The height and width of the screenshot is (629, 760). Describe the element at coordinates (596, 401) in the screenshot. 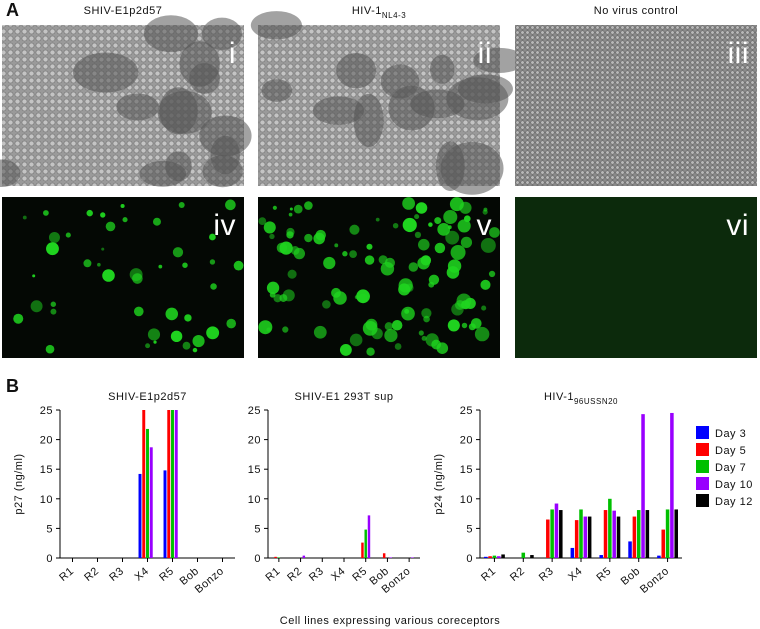

I see `title-subscript: 96USSN20` at that location.